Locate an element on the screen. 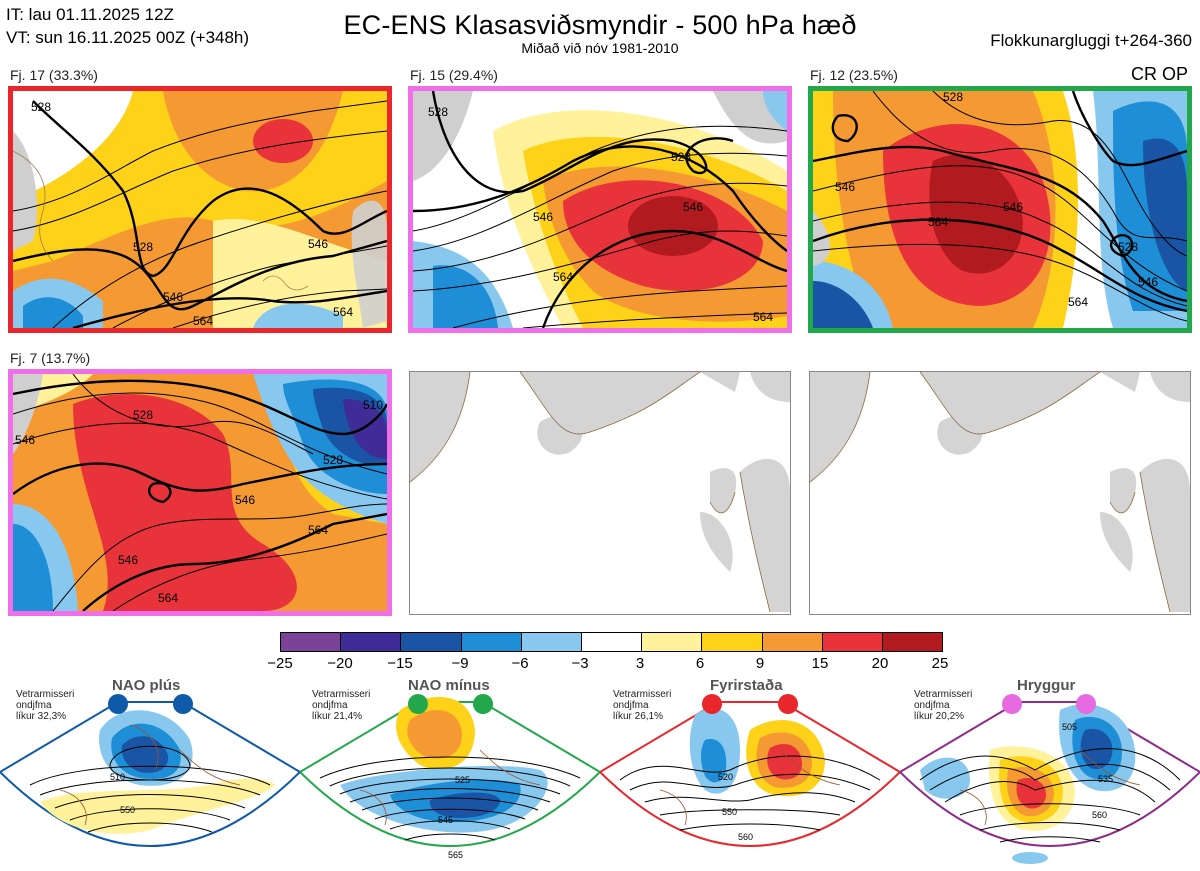 This screenshot has width=1200, height=871. regime-note-3: Vetrarmisseri ondjfma líkur 26,1% is located at coordinates (642, 705).